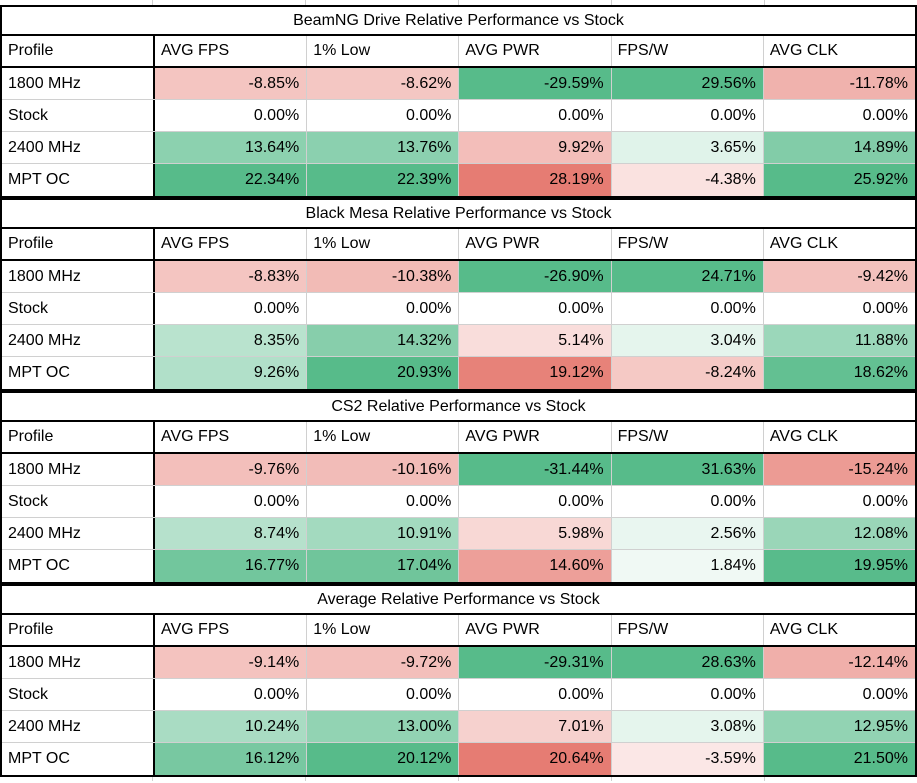 The image size is (917, 783). What do you see at coordinates (231, 373) in the screenshot?
I see `value-cell: 9.26%` at bounding box center [231, 373].